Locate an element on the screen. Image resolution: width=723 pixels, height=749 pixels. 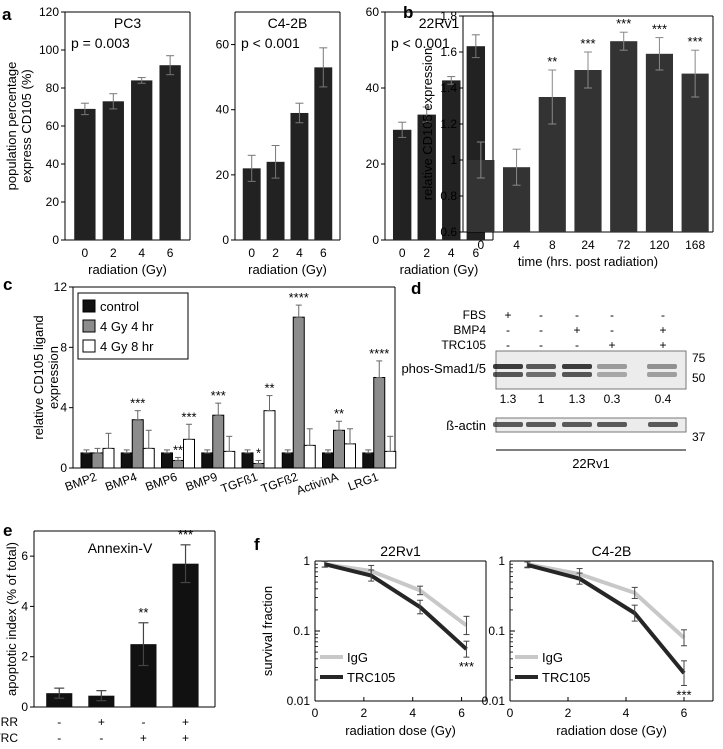
quantification-value: 0.4 is located at coordinates (663, 399).